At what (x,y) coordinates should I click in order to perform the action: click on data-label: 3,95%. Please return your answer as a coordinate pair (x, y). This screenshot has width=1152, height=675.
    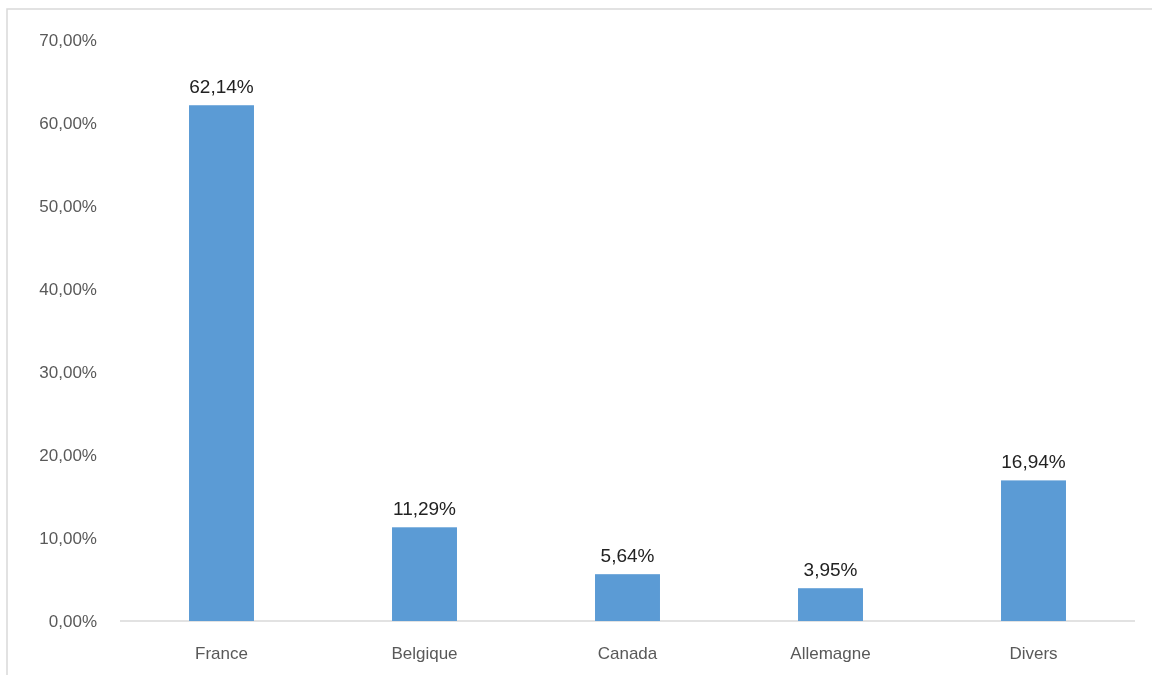
    Looking at the image, I should click on (830, 570).